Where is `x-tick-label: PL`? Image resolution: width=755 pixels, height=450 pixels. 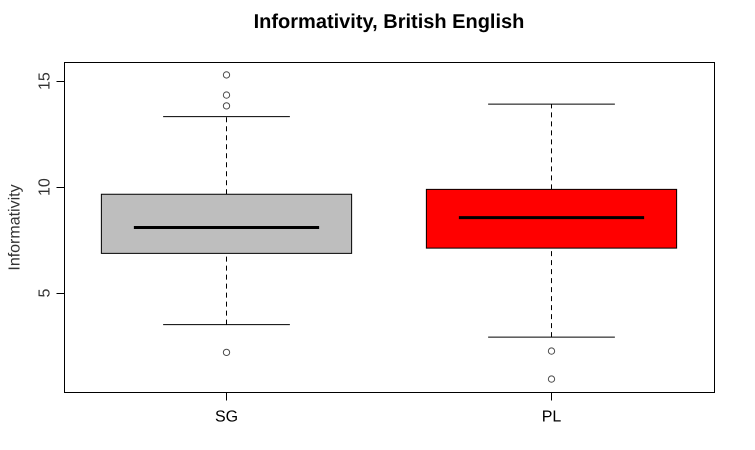
x-tick-label: PL is located at coordinates (552, 417).